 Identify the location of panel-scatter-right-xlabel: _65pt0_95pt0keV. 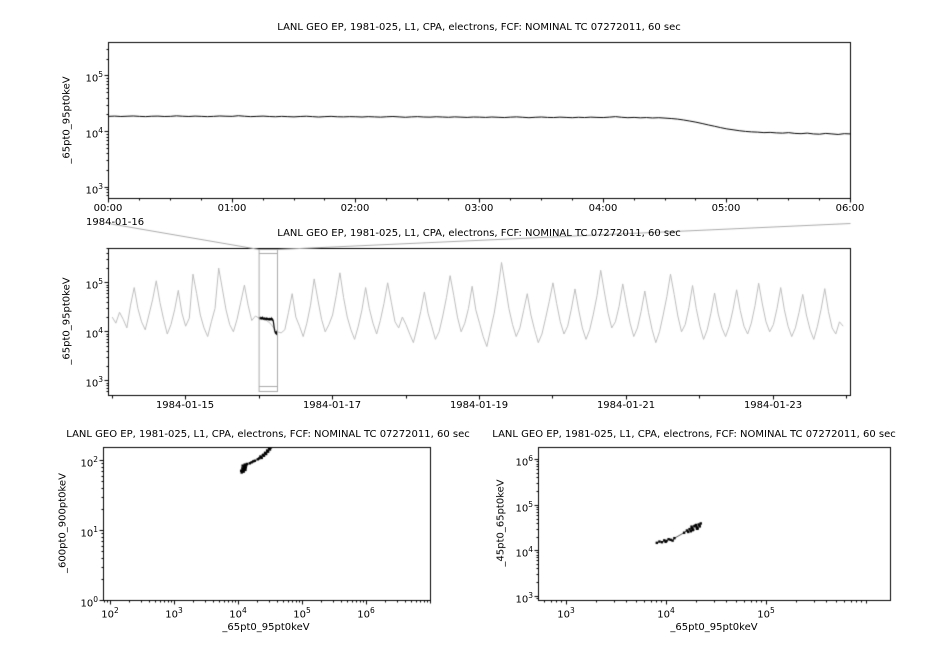
(714, 627).